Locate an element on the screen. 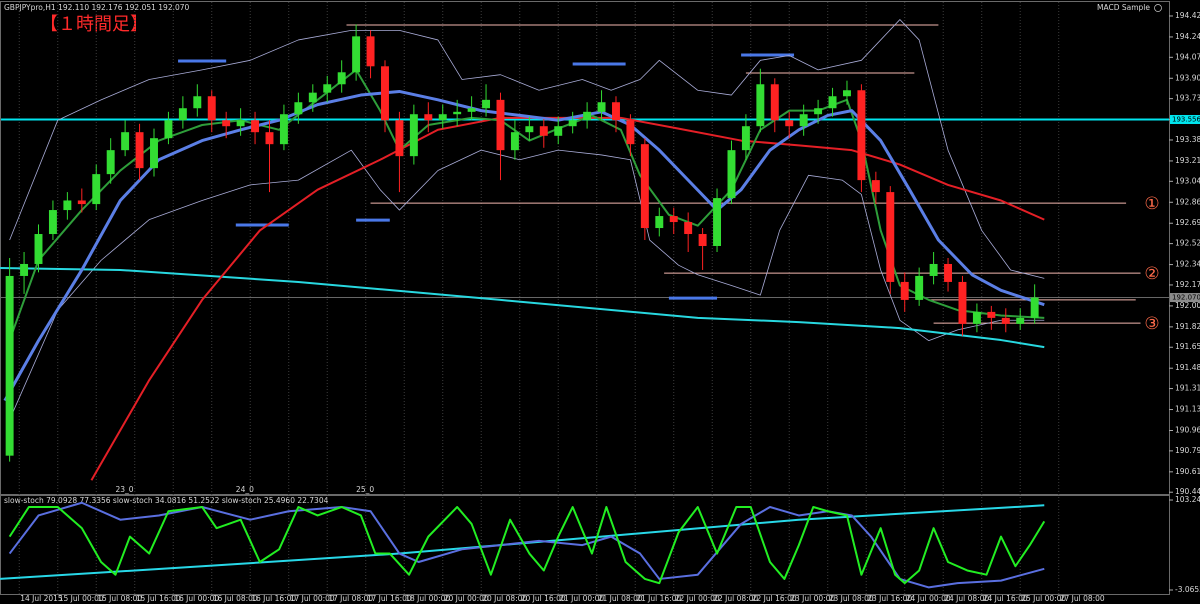 This screenshot has height=604, width=1200. x-tick-label: 24 Jul 16:00 is located at coordinates (1005, 598).